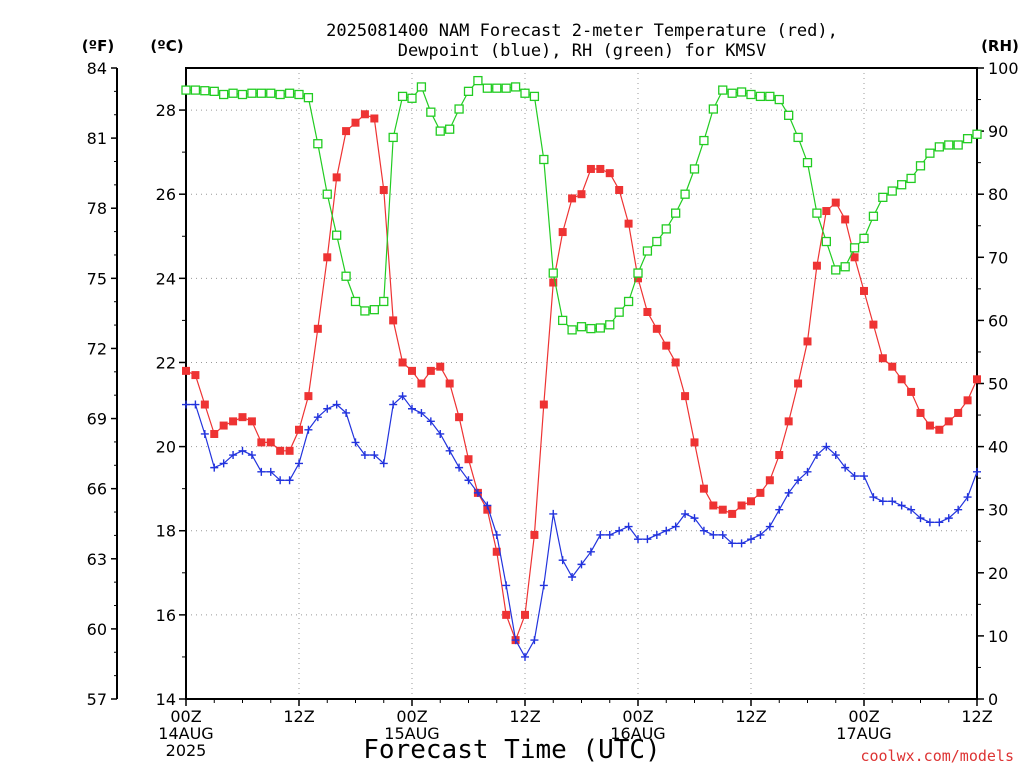  What do you see at coordinates (166, 699) in the screenshot?
I see `celsius-tick-label: 14` at bounding box center [166, 699].